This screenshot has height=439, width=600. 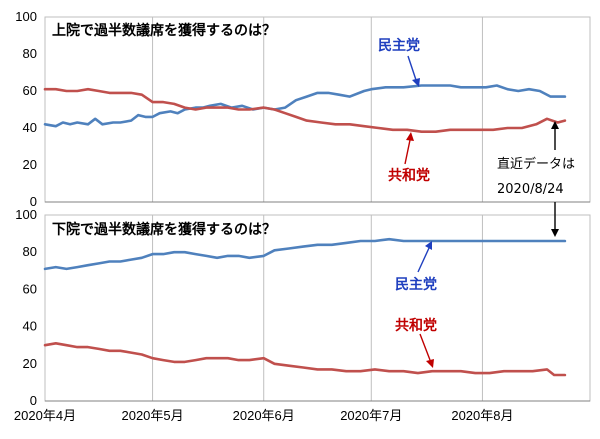 What do you see at coordinates (430, 363) in the screenshot?
I see `lower-rep-arrowhead` at bounding box center [430, 363].